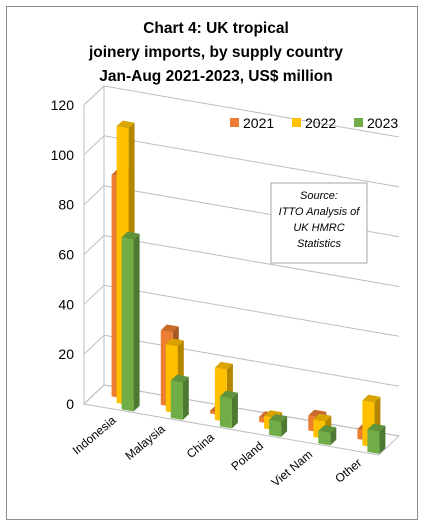  Describe the element at coordinates (382, 123) in the screenshot. I see `legend-label-2023: 2023` at that location.